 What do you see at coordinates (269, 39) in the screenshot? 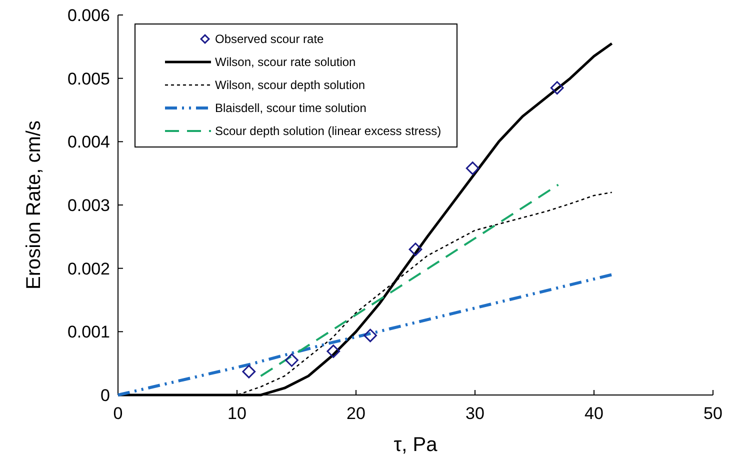
I see `legend-label: Observed scour rate` at bounding box center [269, 39].